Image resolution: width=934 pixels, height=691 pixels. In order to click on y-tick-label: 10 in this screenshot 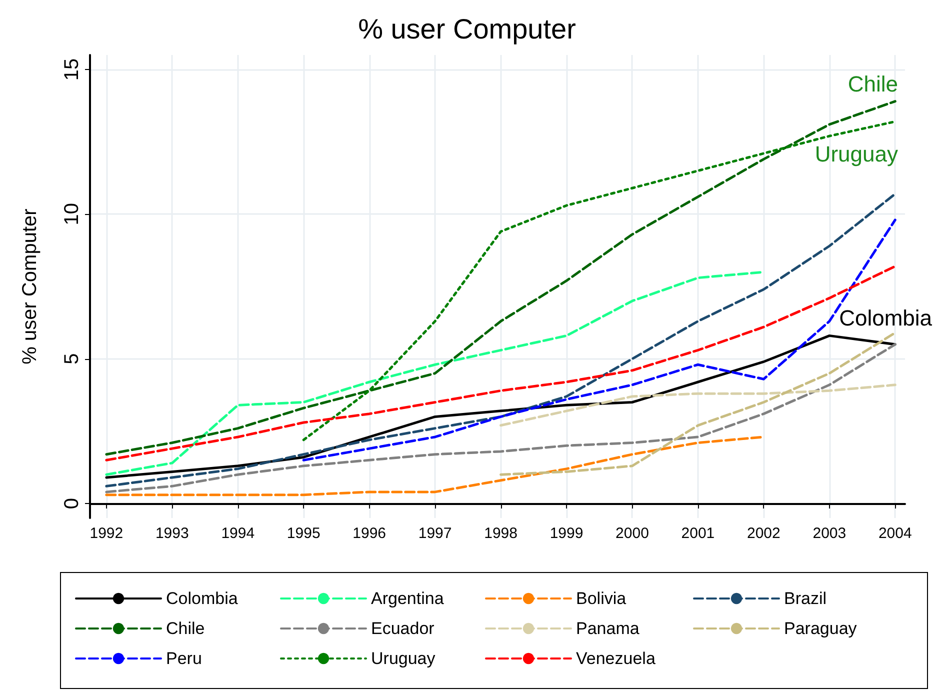, I will do `click(72, 214)`.